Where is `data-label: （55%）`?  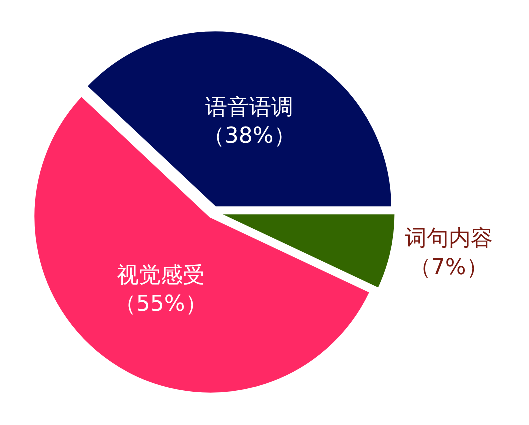 data-label: （55%） is located at coordinates (161, 304).